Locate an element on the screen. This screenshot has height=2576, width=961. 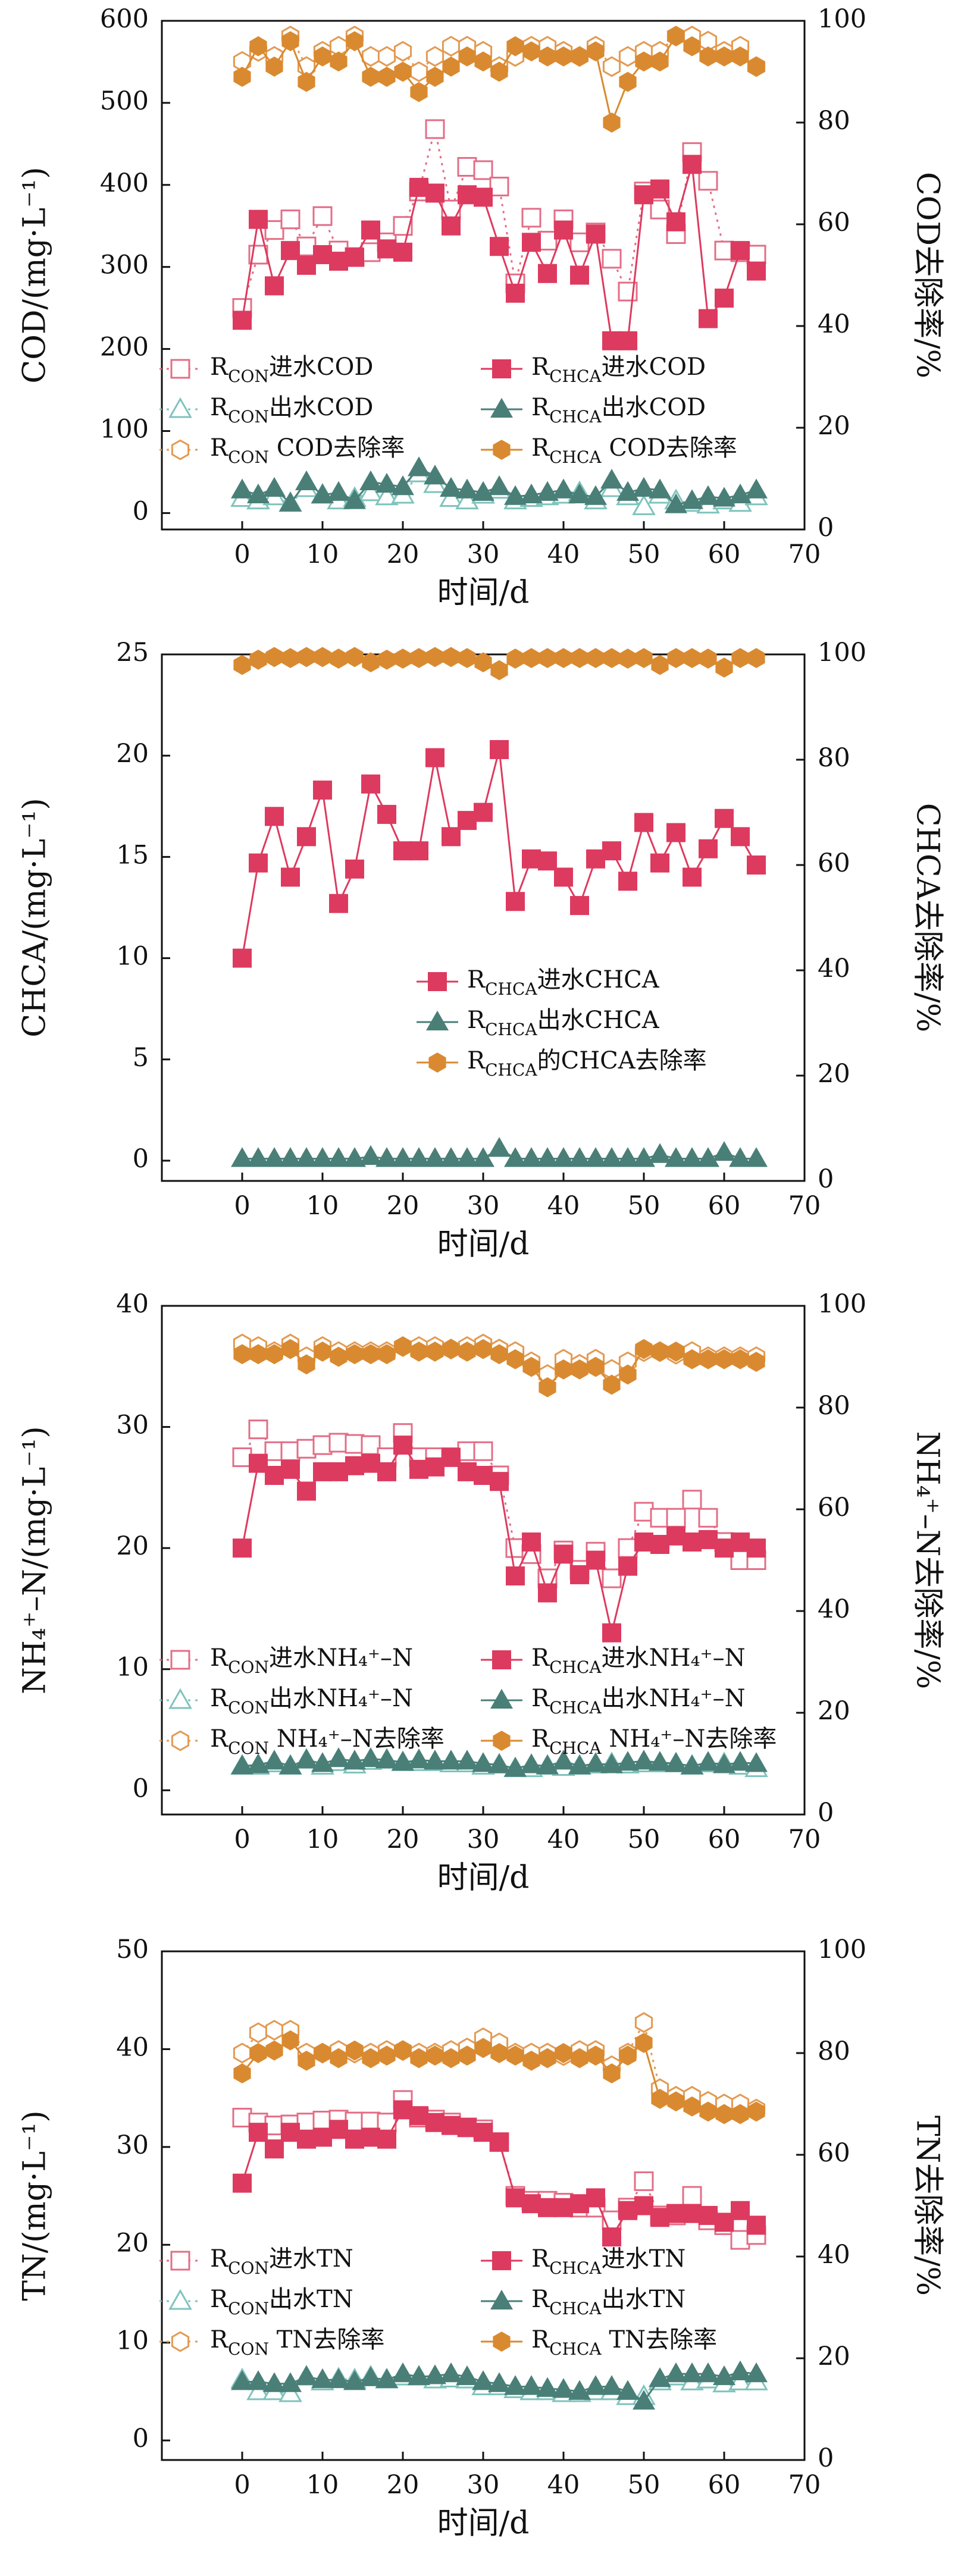
legend-entry: RCHCA出水CHCA is located at coordinates (538, 1023).